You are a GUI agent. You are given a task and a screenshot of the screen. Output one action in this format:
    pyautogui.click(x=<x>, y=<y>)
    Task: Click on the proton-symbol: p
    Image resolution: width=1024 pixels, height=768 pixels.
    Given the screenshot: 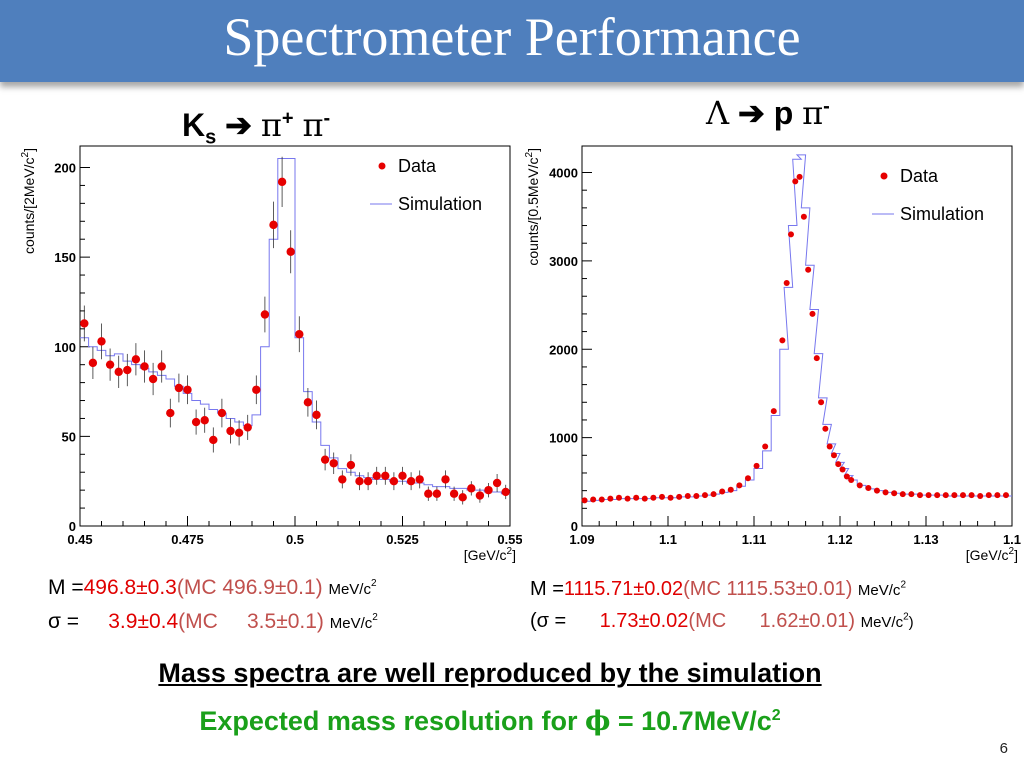 What is the action you would take?
    pyautogui.click(x=783, y=113)
    